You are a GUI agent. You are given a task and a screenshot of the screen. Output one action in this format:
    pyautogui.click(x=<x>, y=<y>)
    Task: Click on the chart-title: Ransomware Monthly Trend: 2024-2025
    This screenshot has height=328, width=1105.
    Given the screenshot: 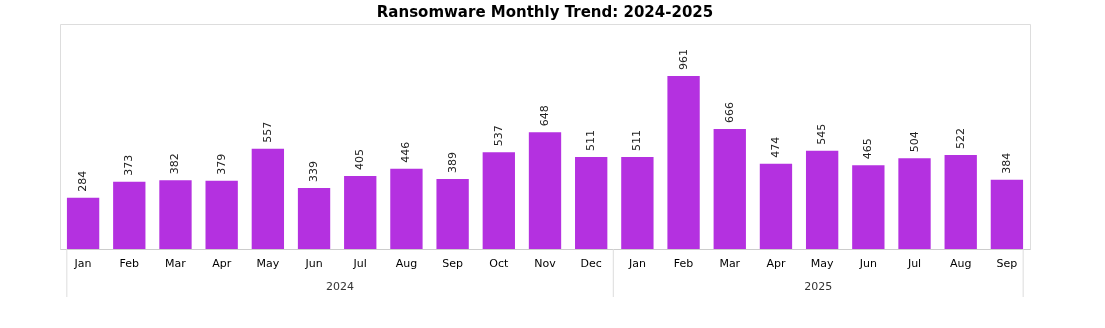 What is the action you would take?
    pyautogui.click(x=545, y=12)
    